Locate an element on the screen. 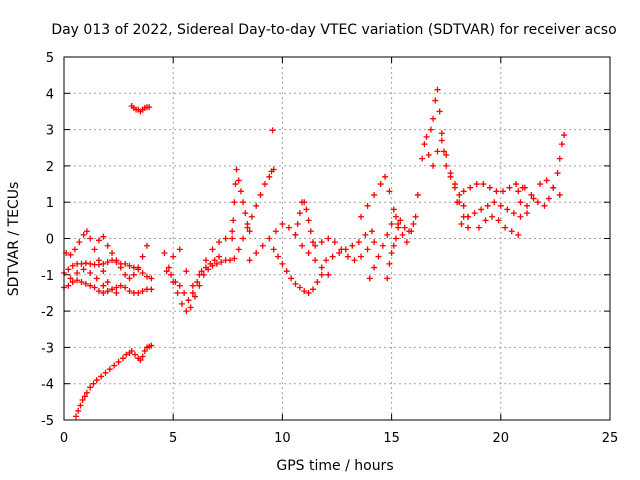 This screenshot has height=480, width=640. series-arc-low-descending is located at coordinates (114, 381).